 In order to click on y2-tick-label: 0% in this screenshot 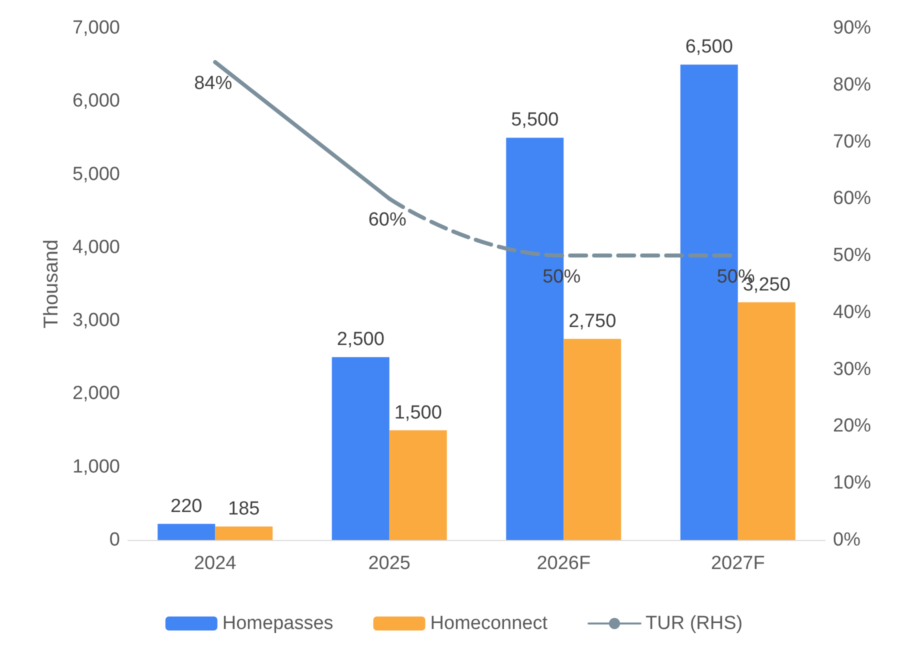, I will do `click(847, 540)`.